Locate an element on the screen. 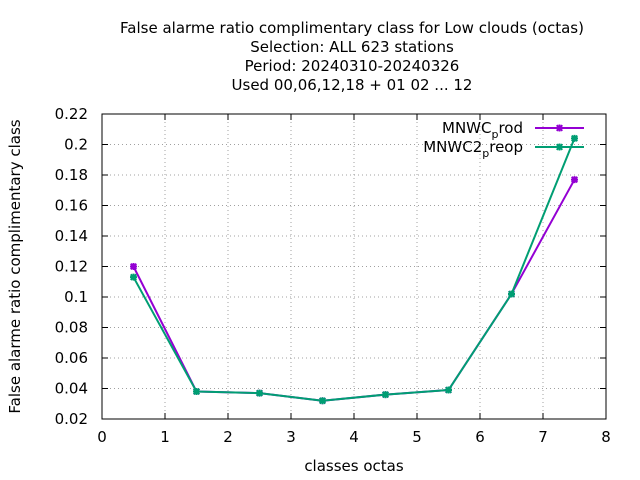 This screenshot has width=640, height=480. x-tick-label: 6 is located at coordinates (480, 437).